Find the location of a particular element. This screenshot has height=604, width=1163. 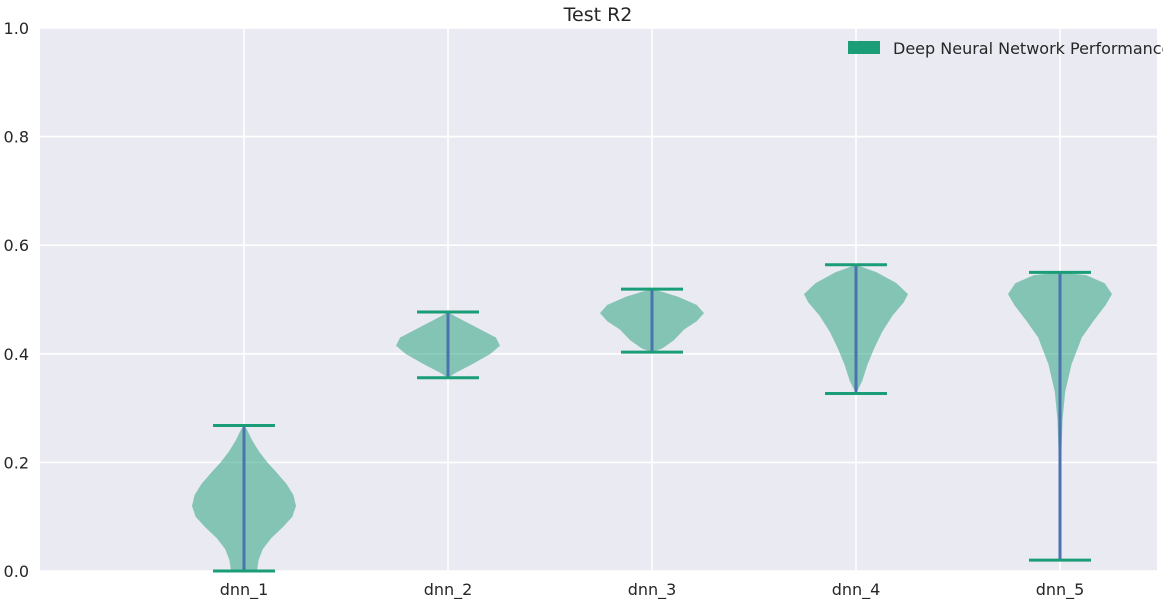

legend: Deep Neural Network Performance is located at coordinates (1005, 48).